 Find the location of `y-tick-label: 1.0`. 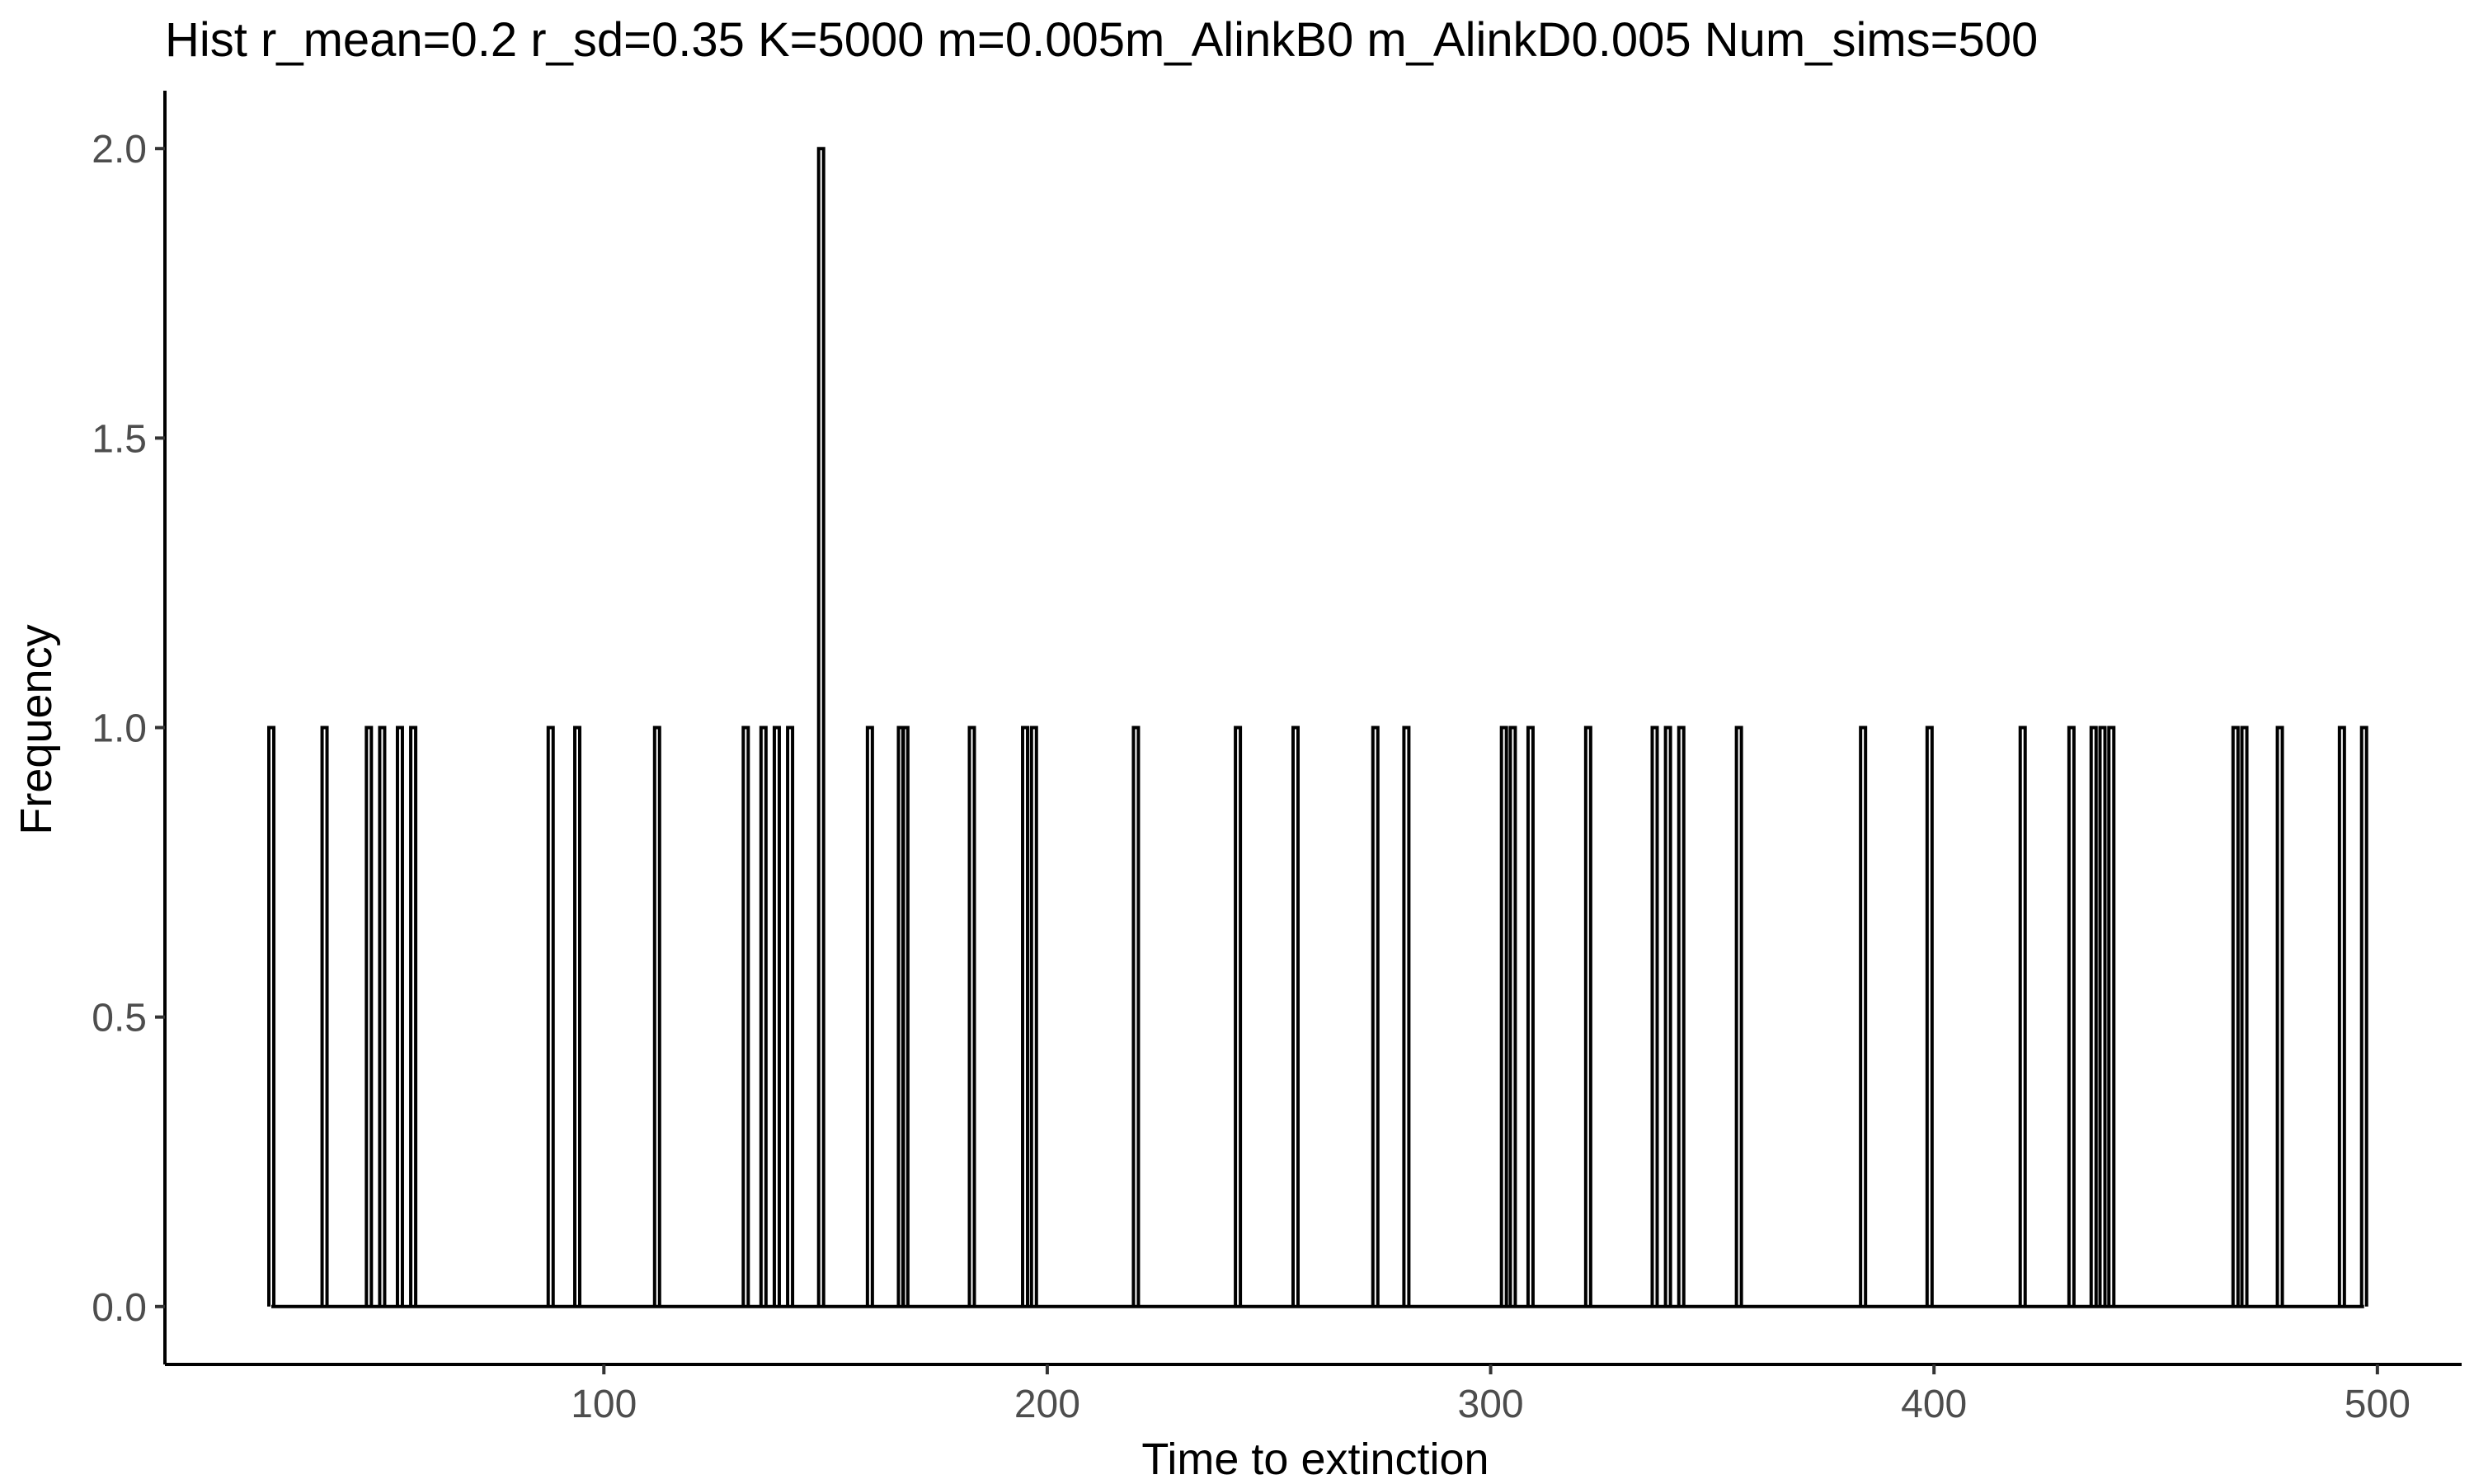

y-tick-label: 1.0 is located at coordinates (119, 729).